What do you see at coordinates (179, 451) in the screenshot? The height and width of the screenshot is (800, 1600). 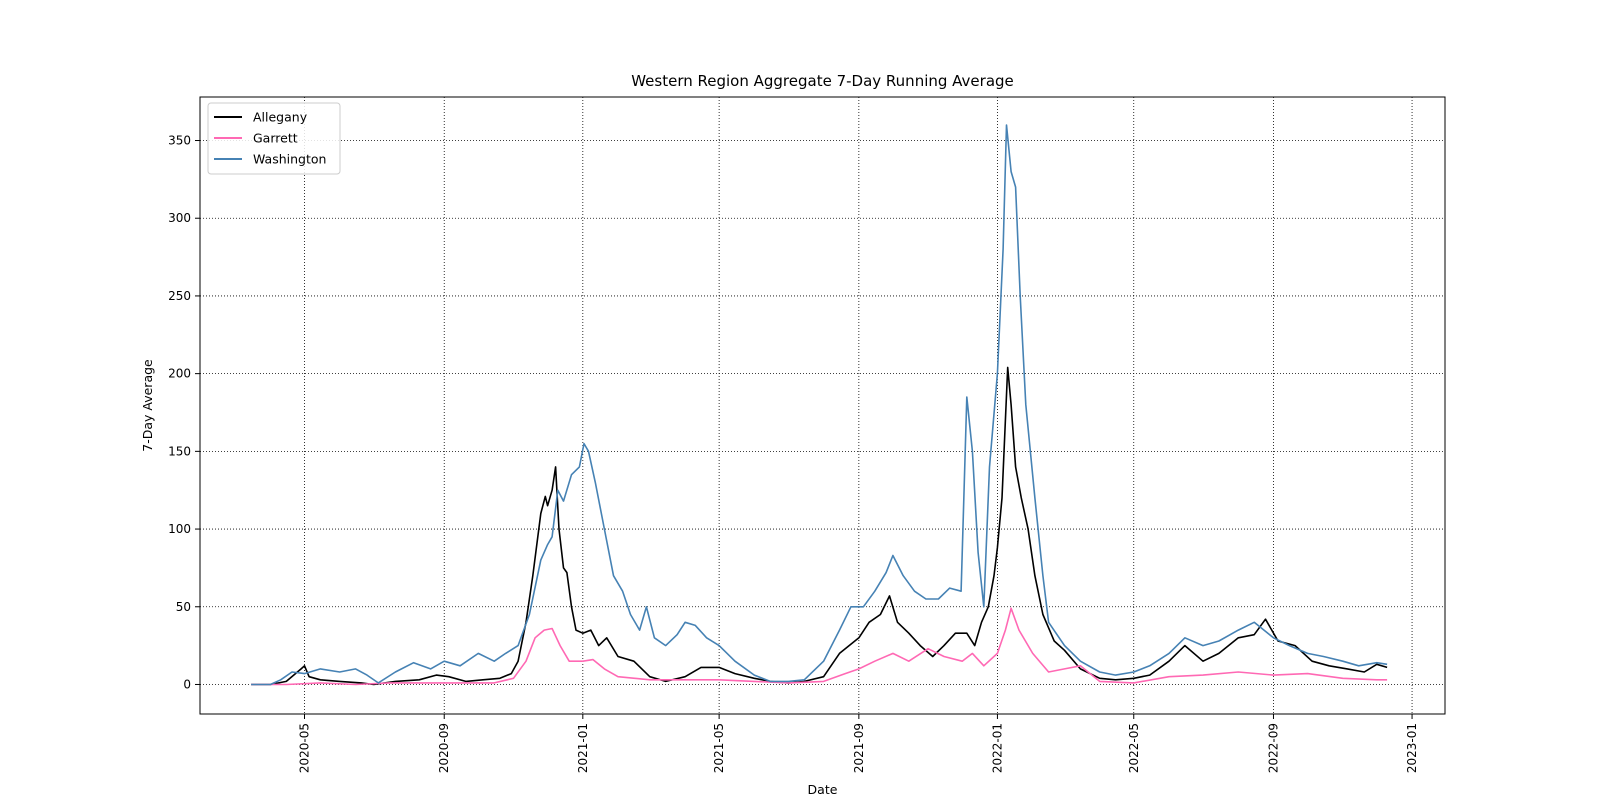 I see `y-tick-label: 150` at bounding box center [179, 451].